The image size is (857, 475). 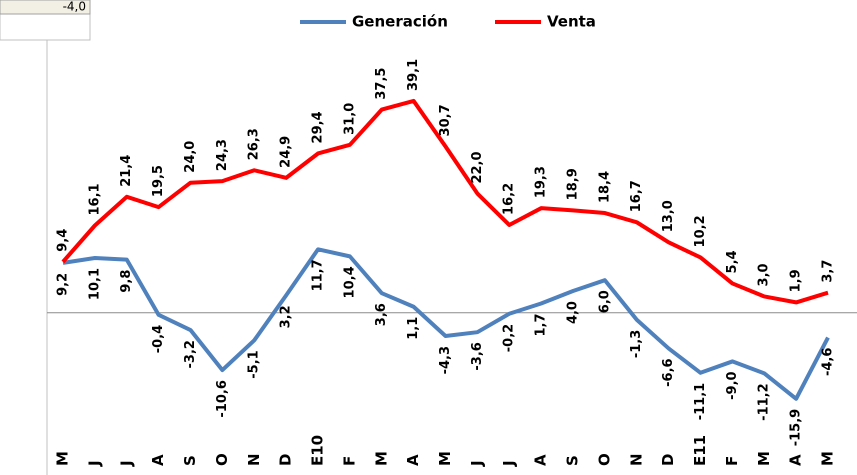 What do you see at coordinates (222, 155) in the screenshot?
I see `data-label: 24,3` at bounding box center [222, 155].